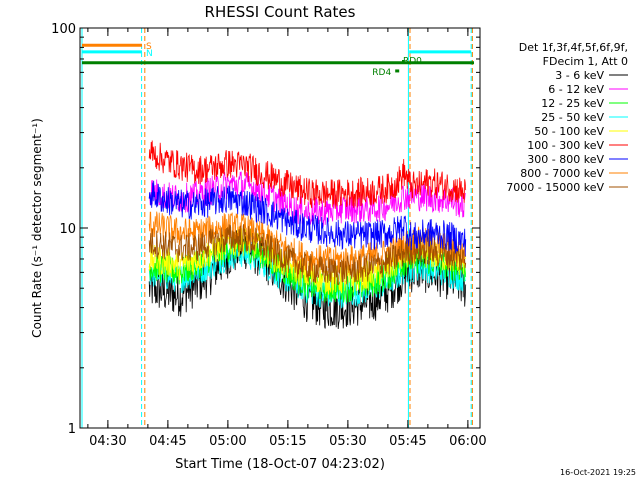 The width and height of the screenshot is (640, 480). What do you see at coordinates (565, 159) in the screenshot?
I see `legend-entry-label: 300 - 800 keV` at bounding box center [565, 159].